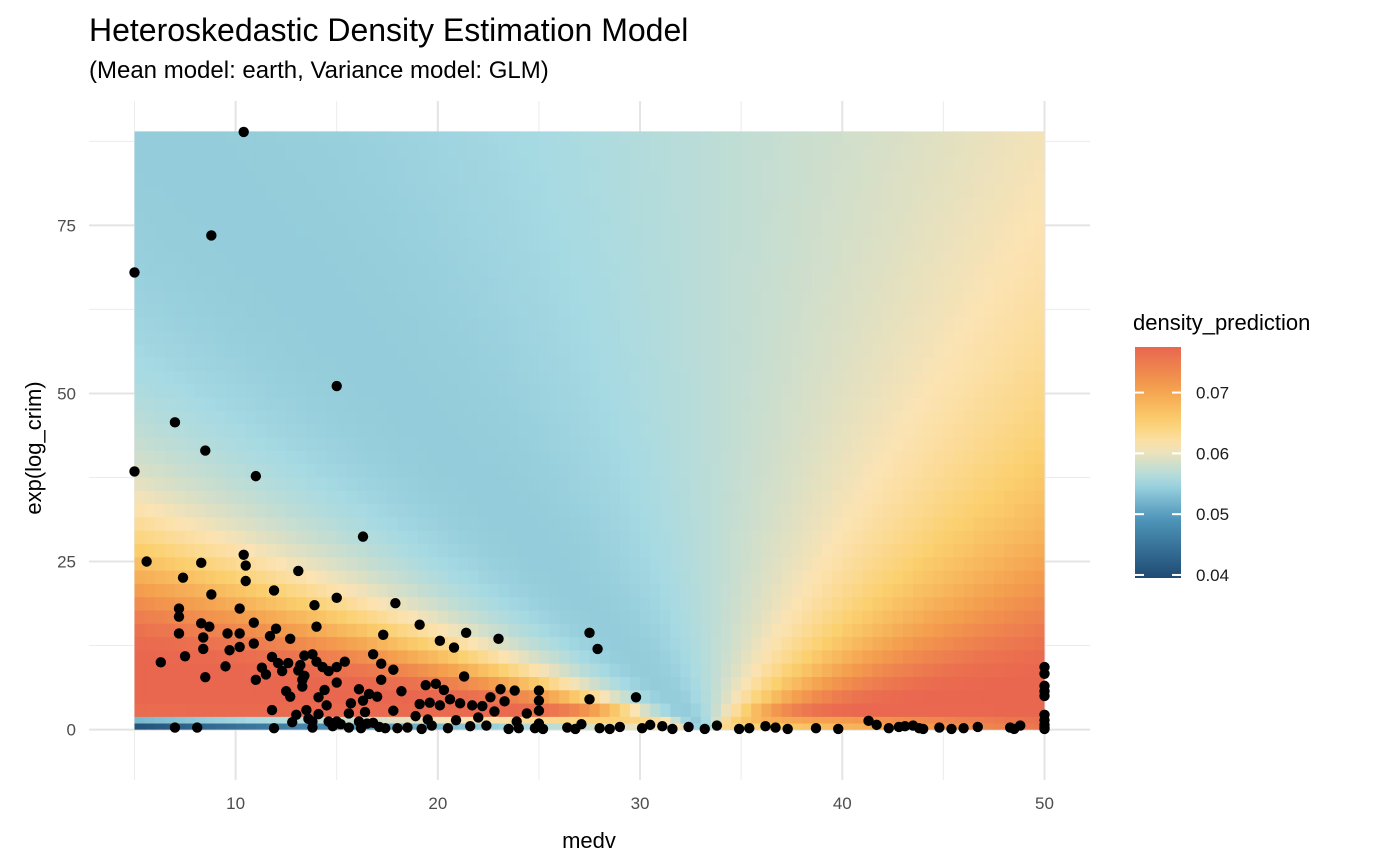 This screenshot has height=865, width=1400. What do you see at coordinates (211, 594) in the screenshot?
I see `data-point` at bounding box center [211, 594].